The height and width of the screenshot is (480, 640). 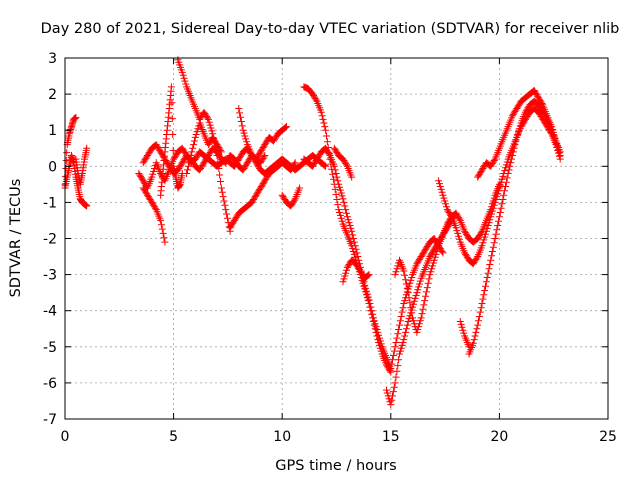 What do you see at coordinates (608, 437) in the screenshot?
I see `x-tick-label: 25` at bounding box center [608, 437].